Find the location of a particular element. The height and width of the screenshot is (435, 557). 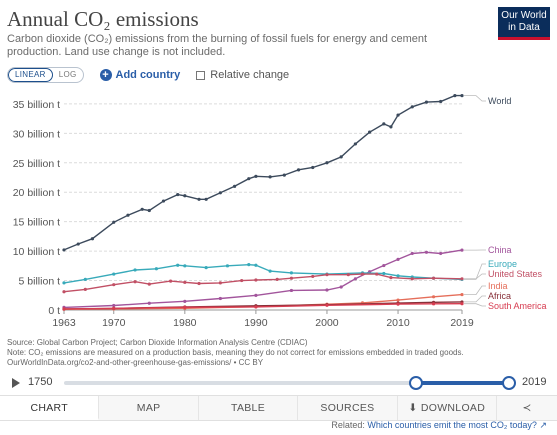

relative-change-toggle: Relative change is located at coordinates (242, 75).